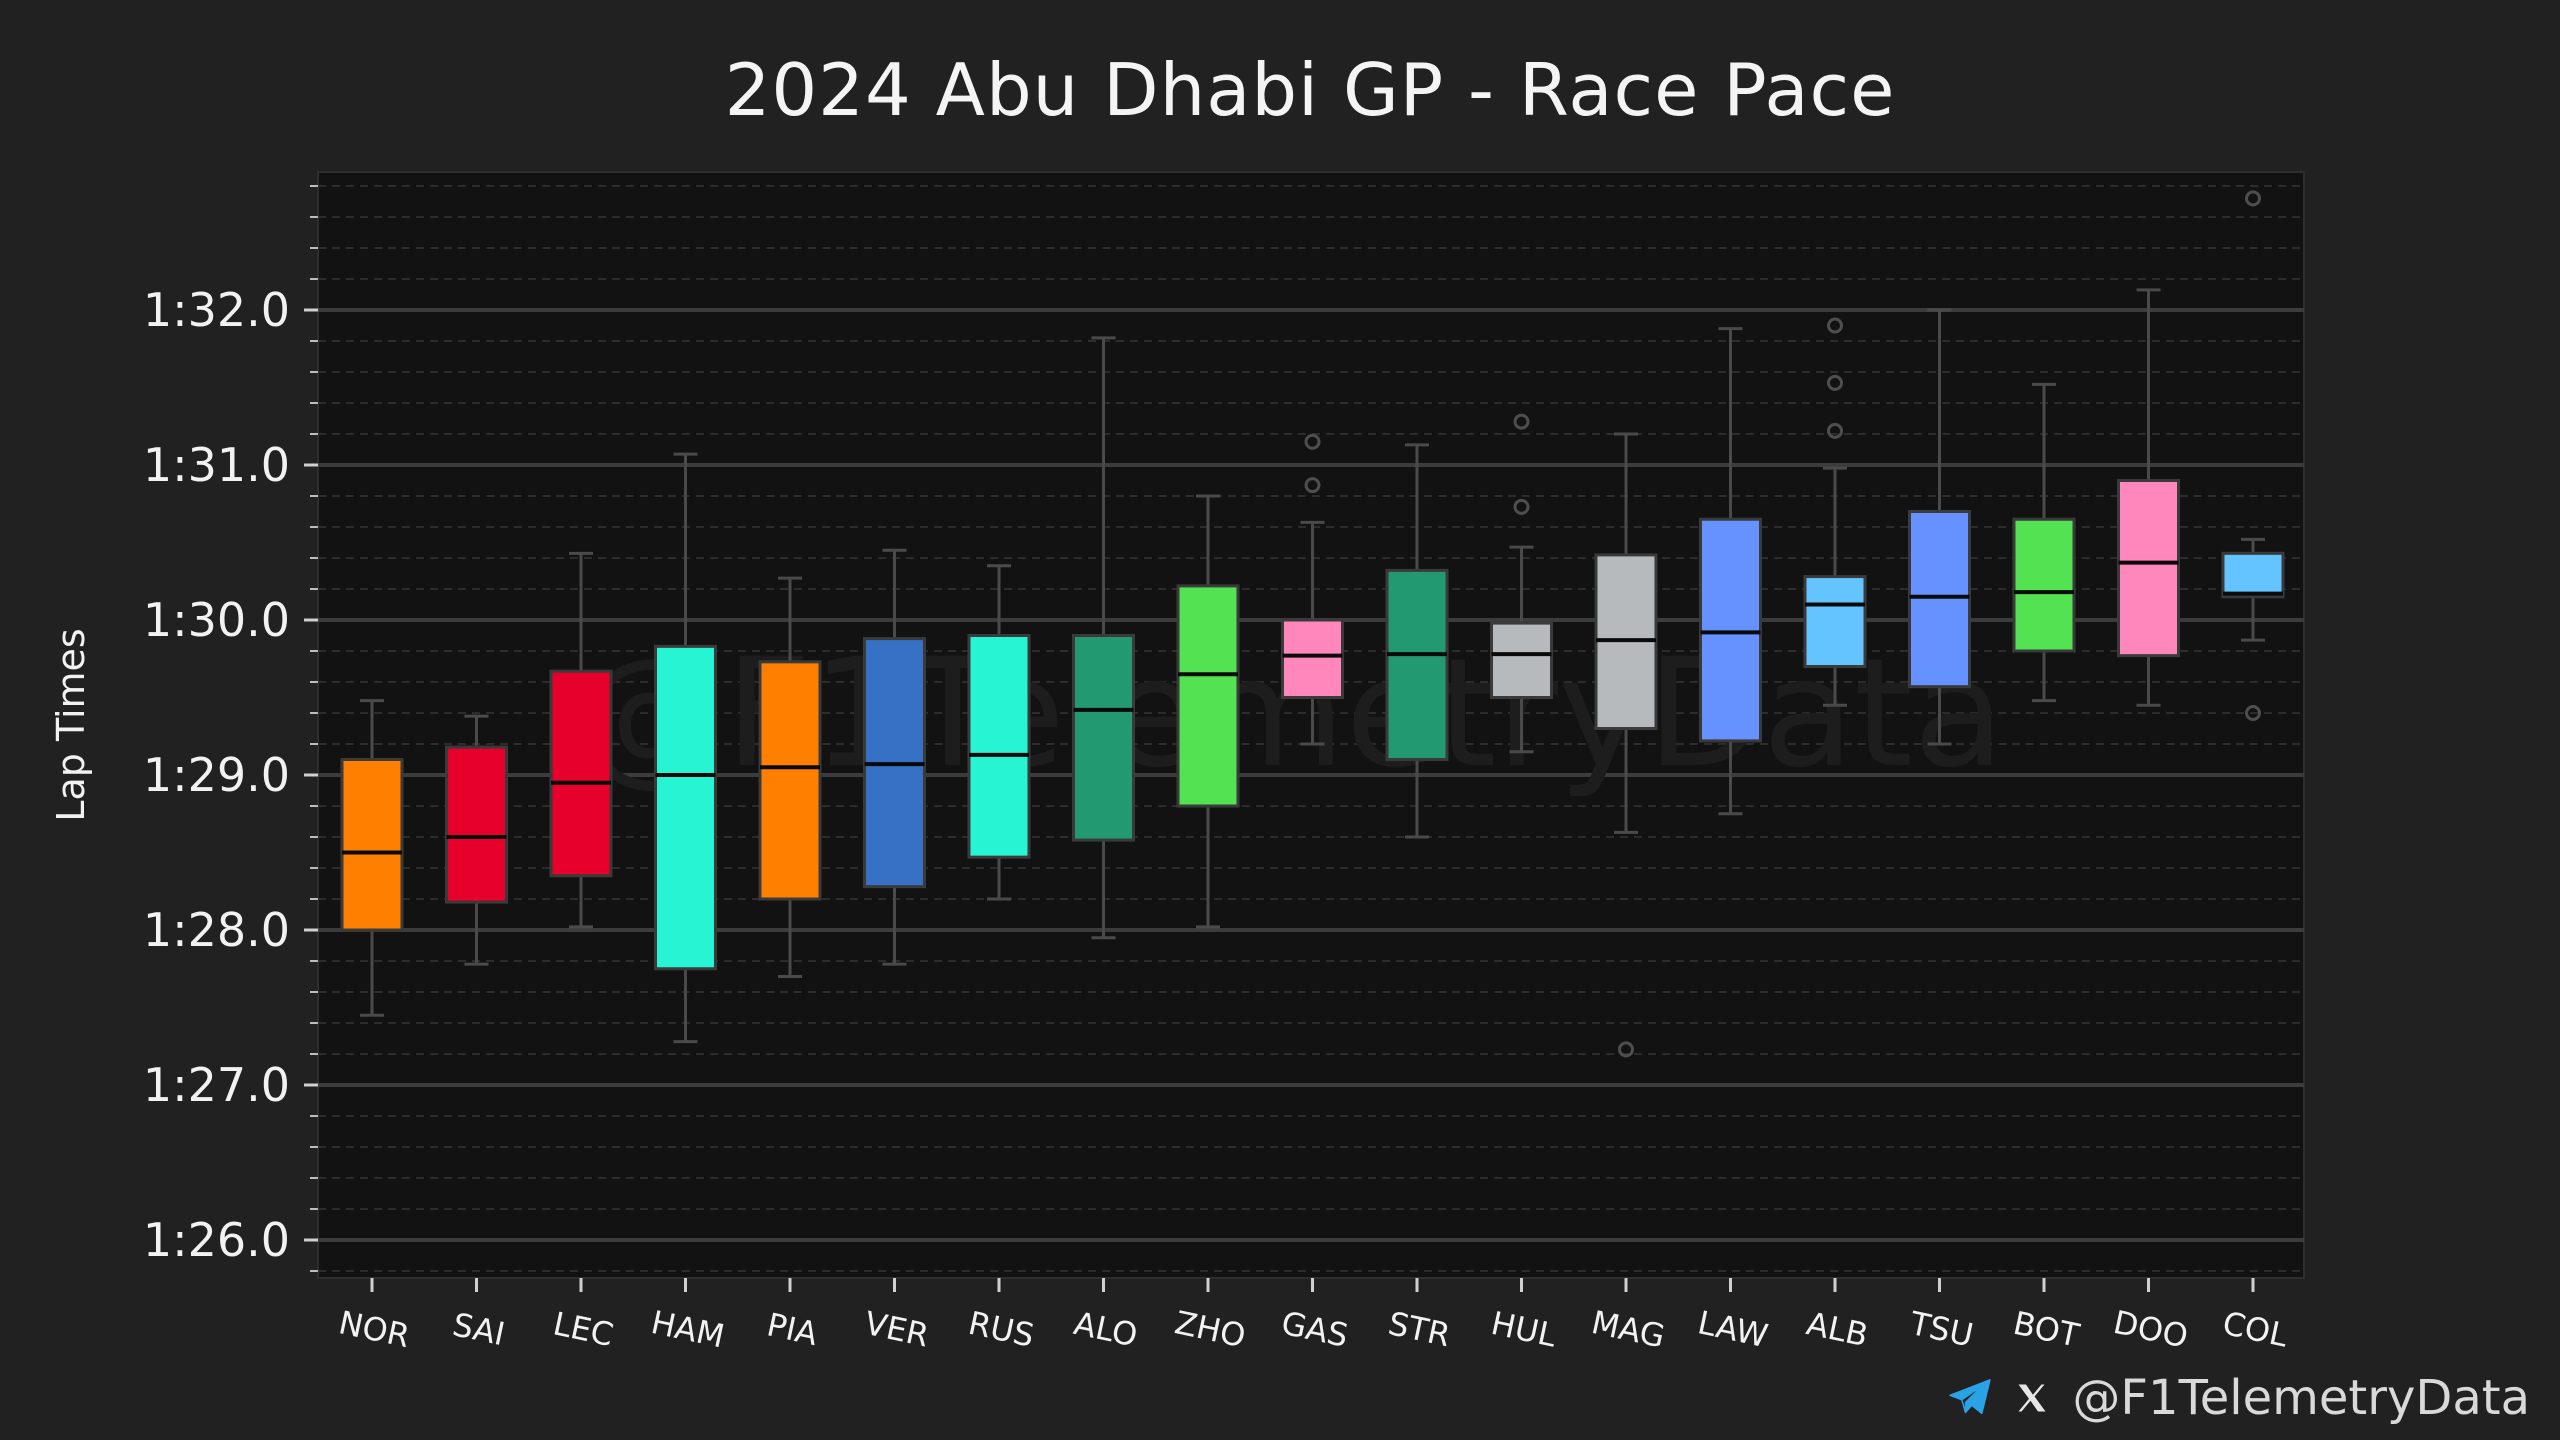  I want to click on x-tick-label: HUL, so click(1524, 1329).